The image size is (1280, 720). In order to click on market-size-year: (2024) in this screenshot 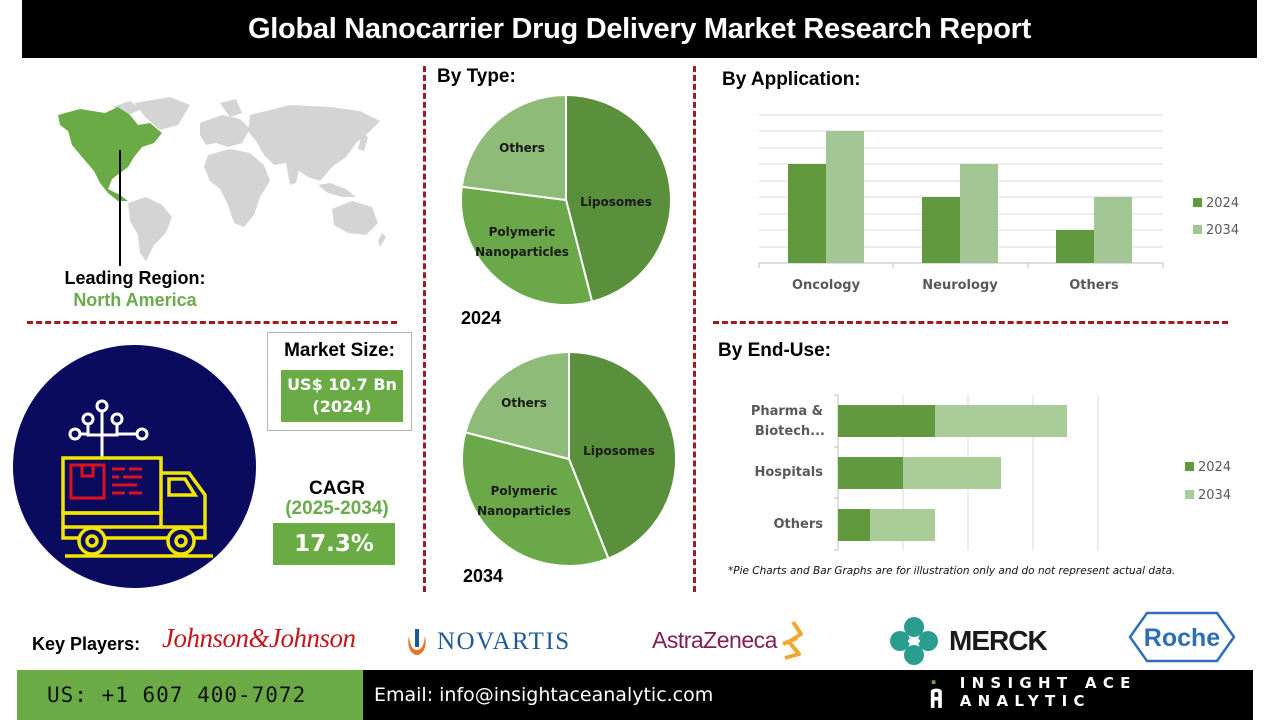, I will do `click(342, 406)`.